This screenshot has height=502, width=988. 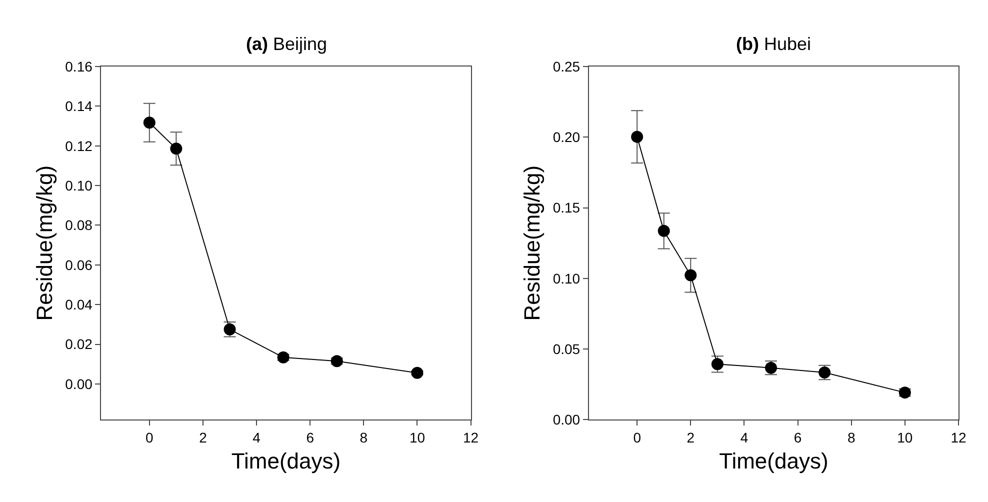 What do you see at coordinates (79, 304) in the screenshot?
I see `y-tick-label: 0.04` at bounding box center [79, 304].